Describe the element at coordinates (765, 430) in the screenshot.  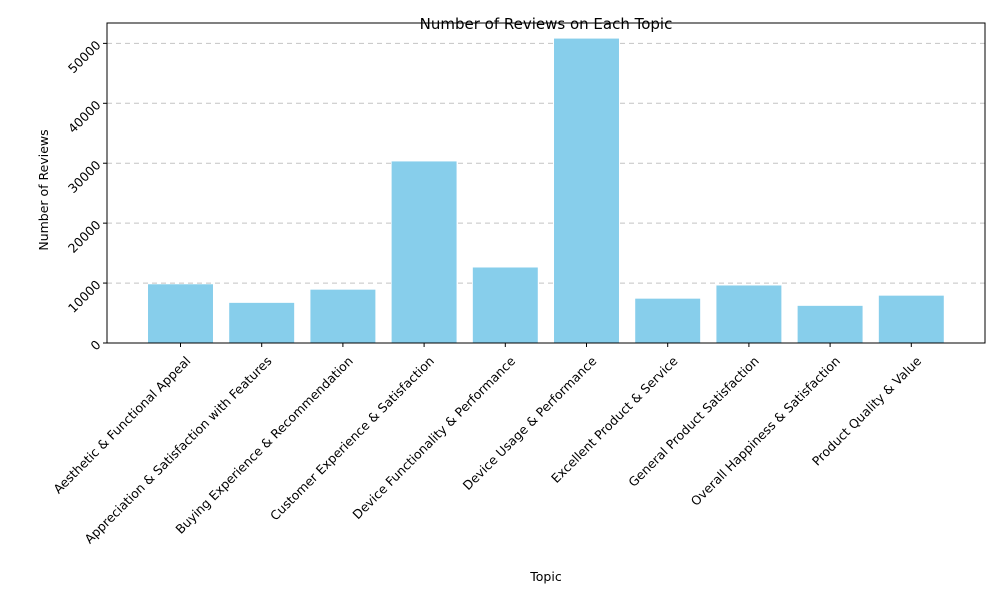
I see `x-tick-label: Overall Happiness & Satisfaction` at that location.